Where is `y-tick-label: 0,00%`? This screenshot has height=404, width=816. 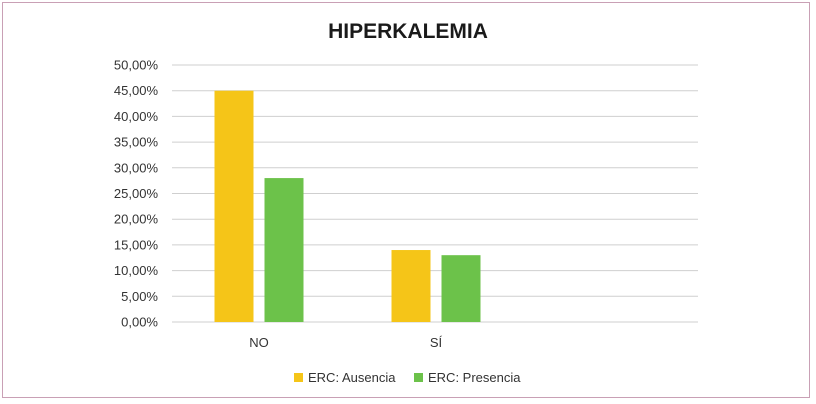
y-tick-label: 0,00% is located at coordinates (139, 322).